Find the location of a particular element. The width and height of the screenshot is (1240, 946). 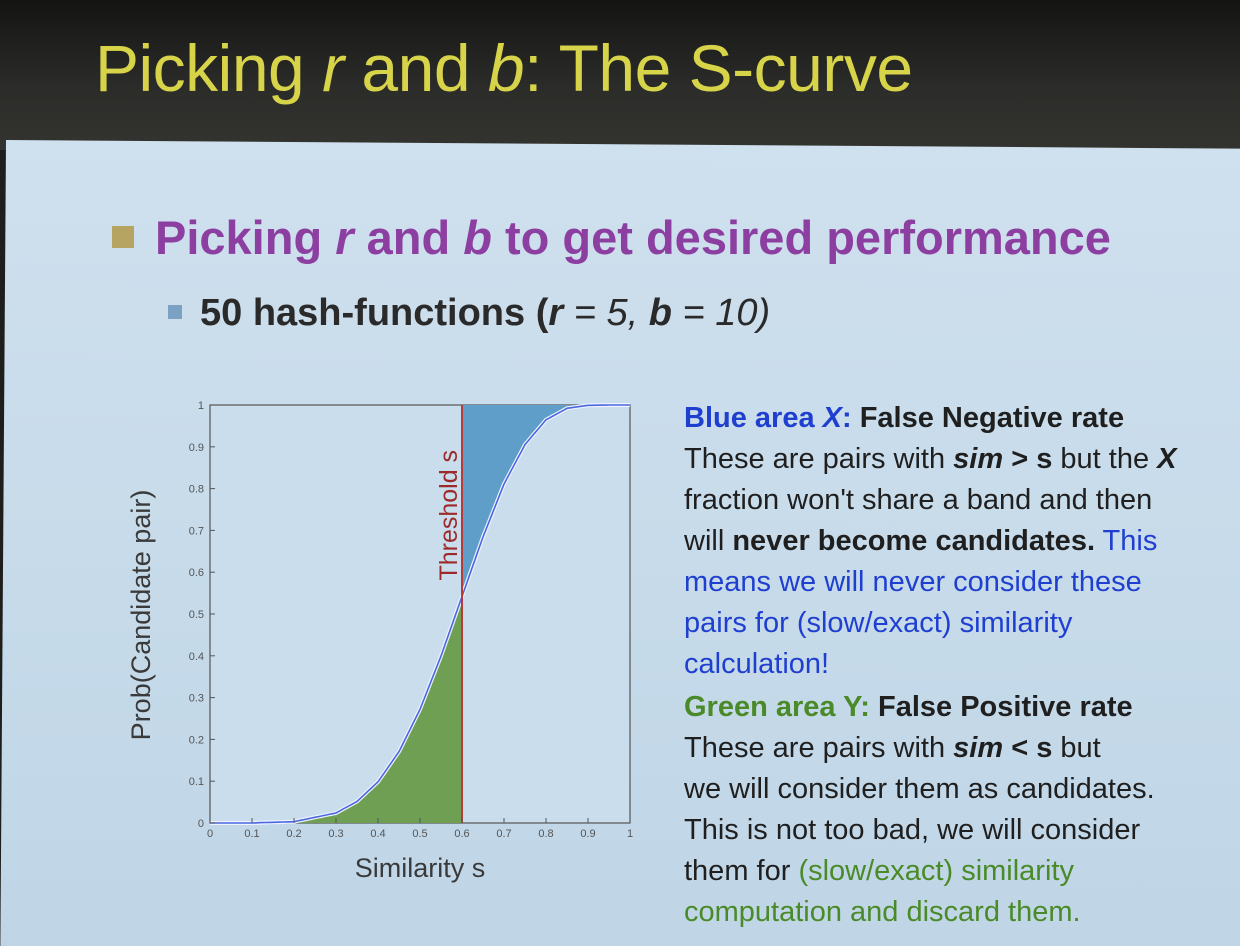

slide-title: Picking r and b: The S-curve is located at coordinates (504, 68).